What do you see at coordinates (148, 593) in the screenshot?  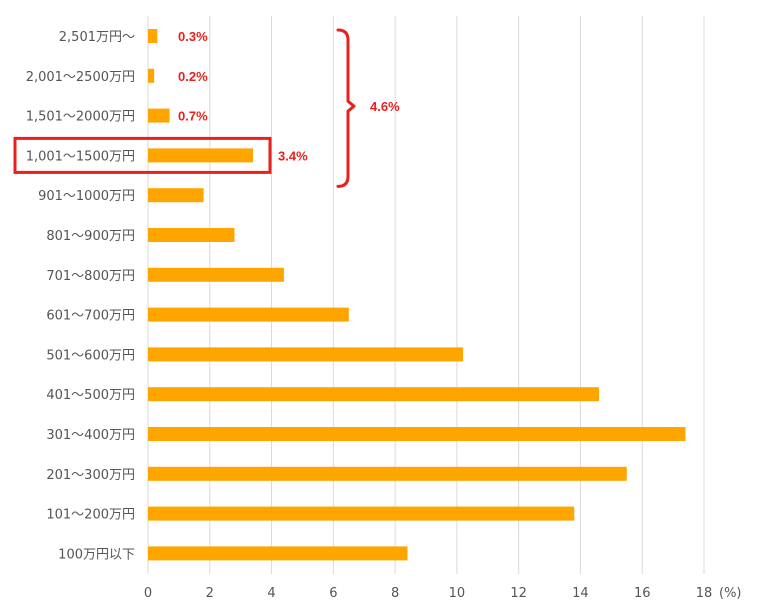 I see `x-tick-label: 0` at bounding box center [148, 593].